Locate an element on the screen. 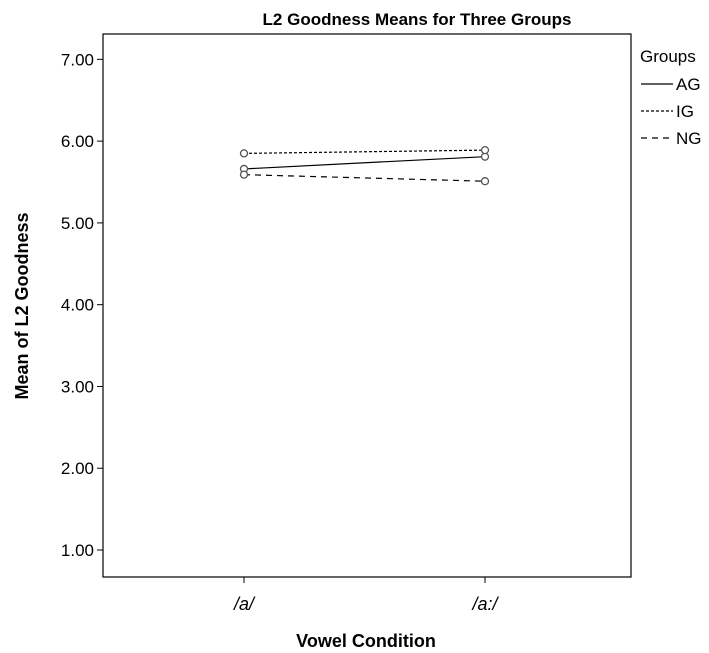 The image size is (709, 653). x-axis-ticks: /a/ /a:/ is located at coordinates (366, 595).